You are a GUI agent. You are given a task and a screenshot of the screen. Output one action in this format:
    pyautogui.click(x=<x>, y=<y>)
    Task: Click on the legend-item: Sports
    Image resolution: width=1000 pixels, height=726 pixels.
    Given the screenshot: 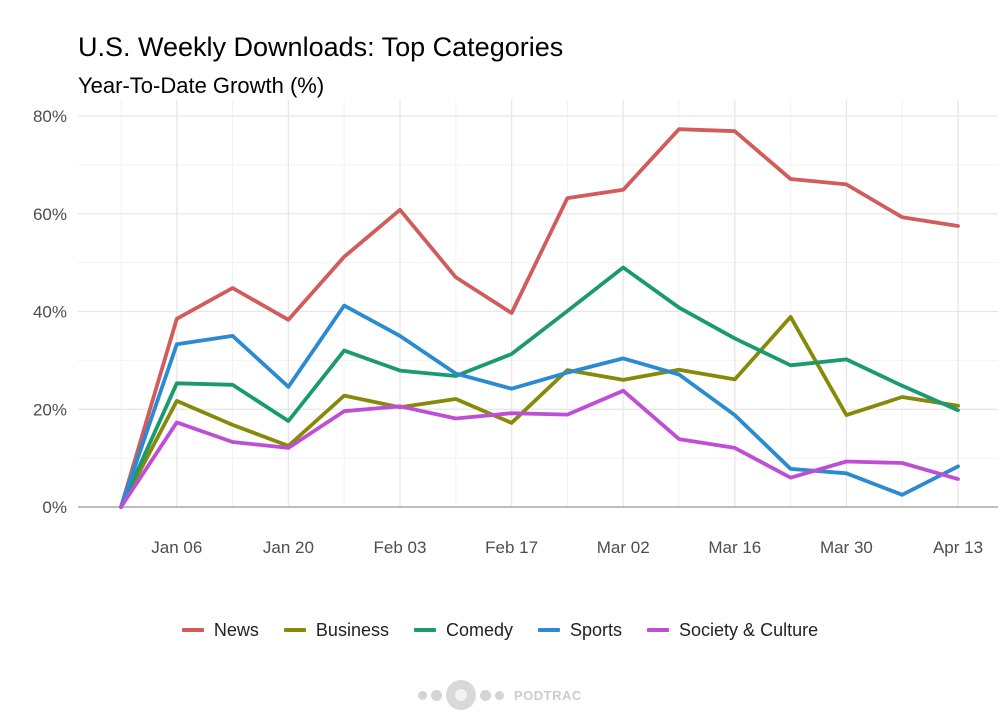 What is the action you would take?
    pyautogui.click(x=580, y=630)
    